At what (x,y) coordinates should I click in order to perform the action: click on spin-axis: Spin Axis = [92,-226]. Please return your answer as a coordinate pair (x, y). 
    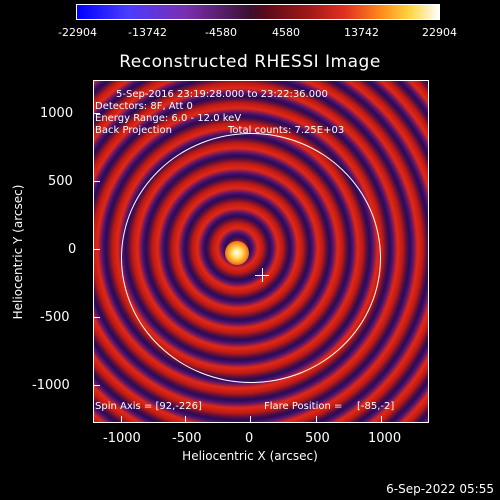
    Looking at the image, I should click on (148, 406).